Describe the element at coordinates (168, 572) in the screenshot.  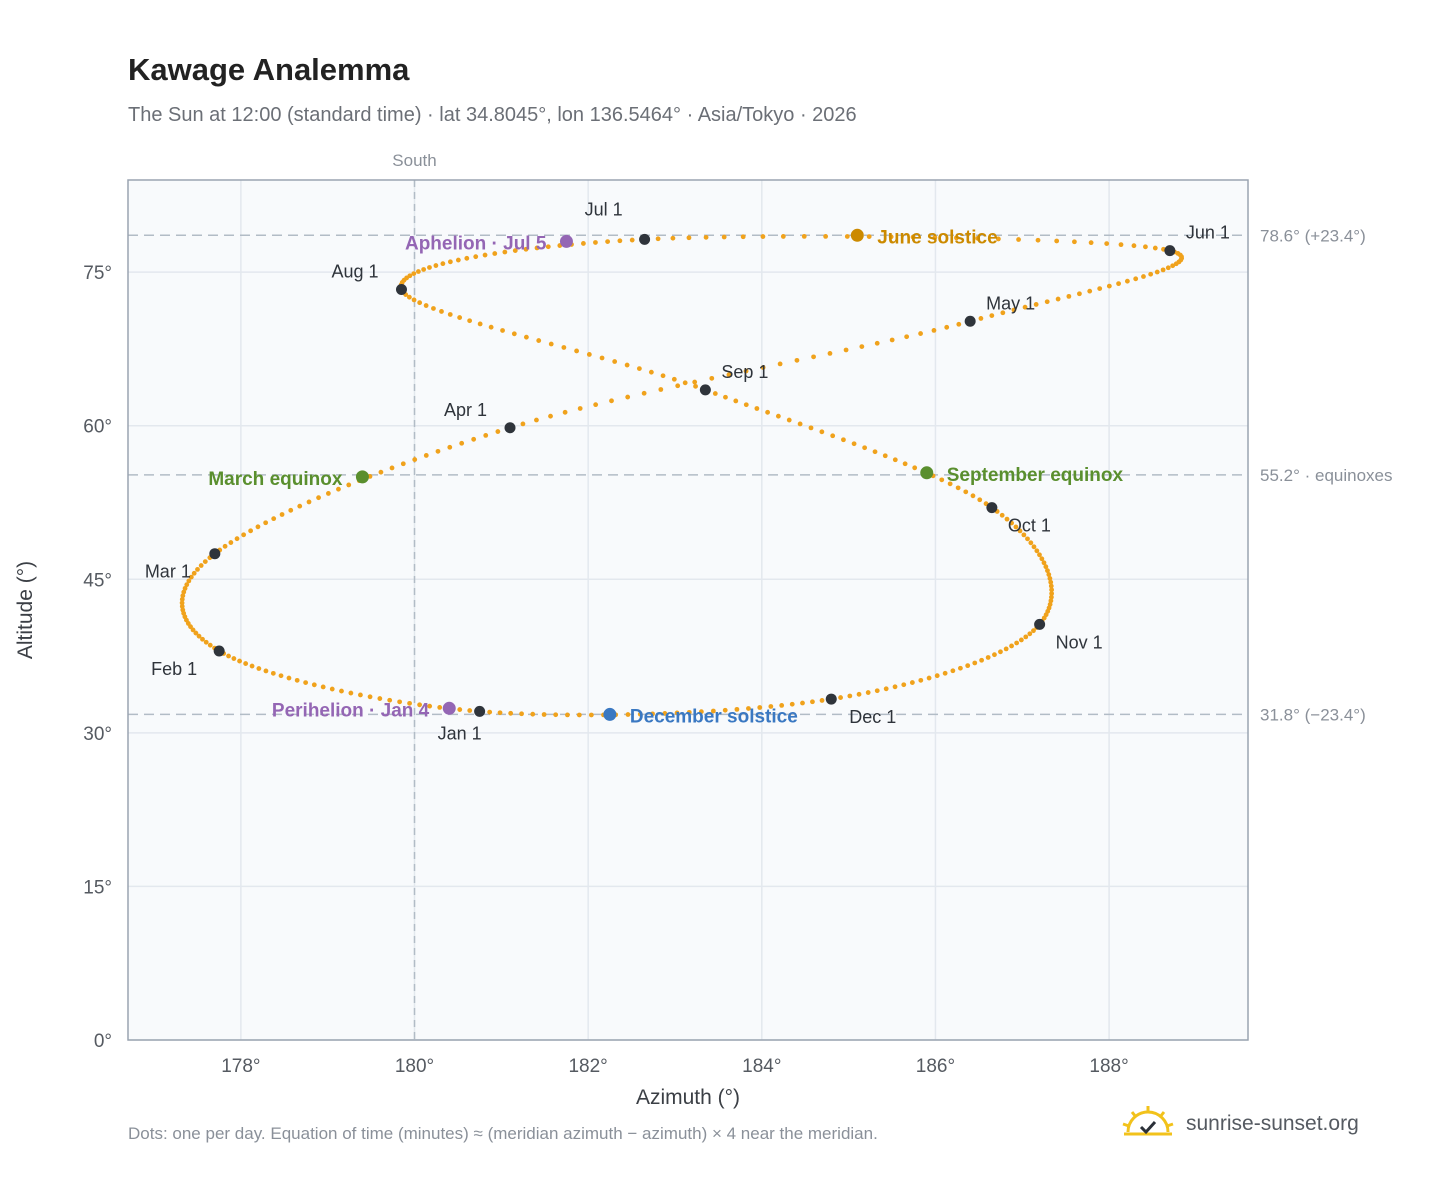
I see `month-label: Mar 1` at that location.